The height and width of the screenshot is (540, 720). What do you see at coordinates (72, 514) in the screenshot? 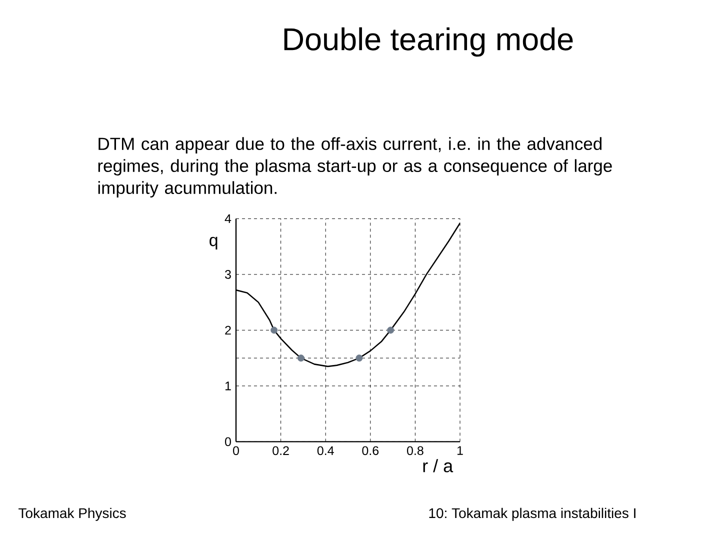
I see `text: Tokamak Physics` at bounding box center [72, 514].